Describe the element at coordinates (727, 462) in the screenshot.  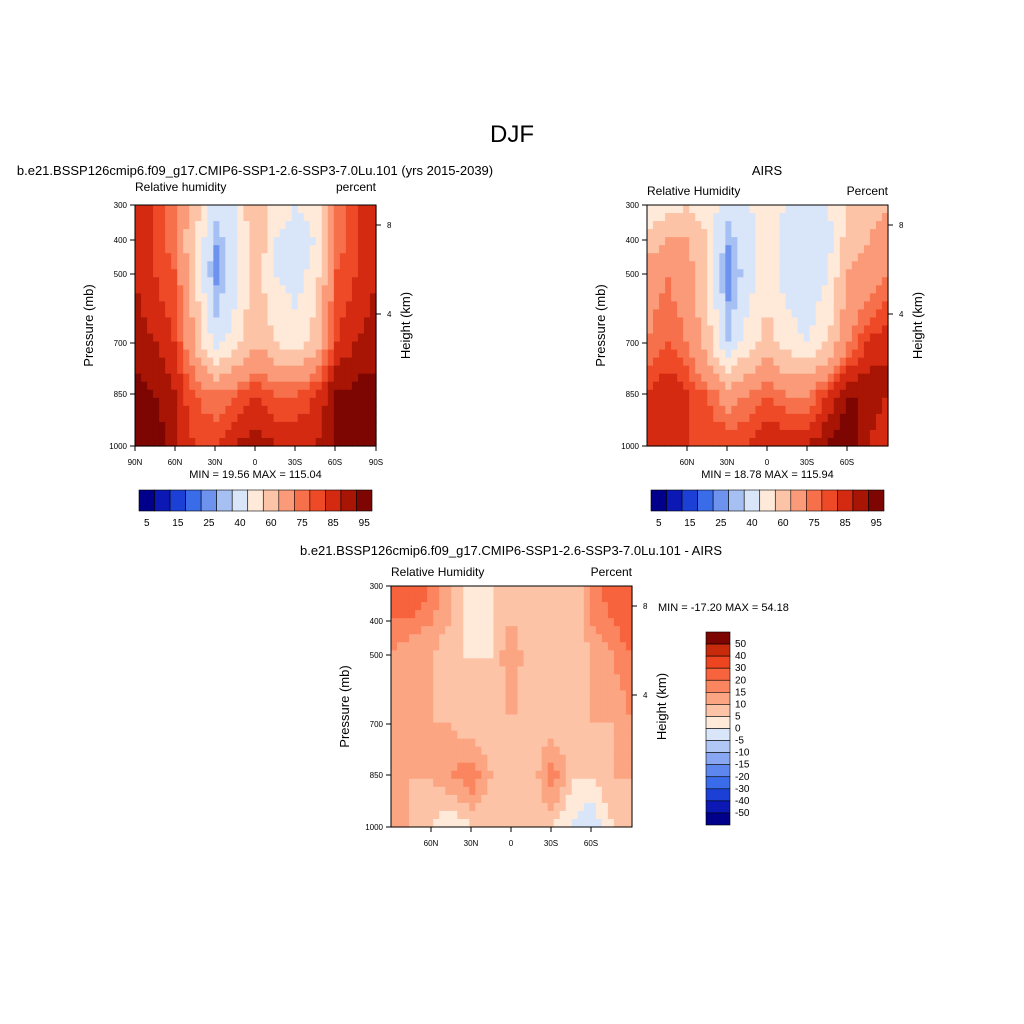
I see `x-tick-label: 30N` at that location.